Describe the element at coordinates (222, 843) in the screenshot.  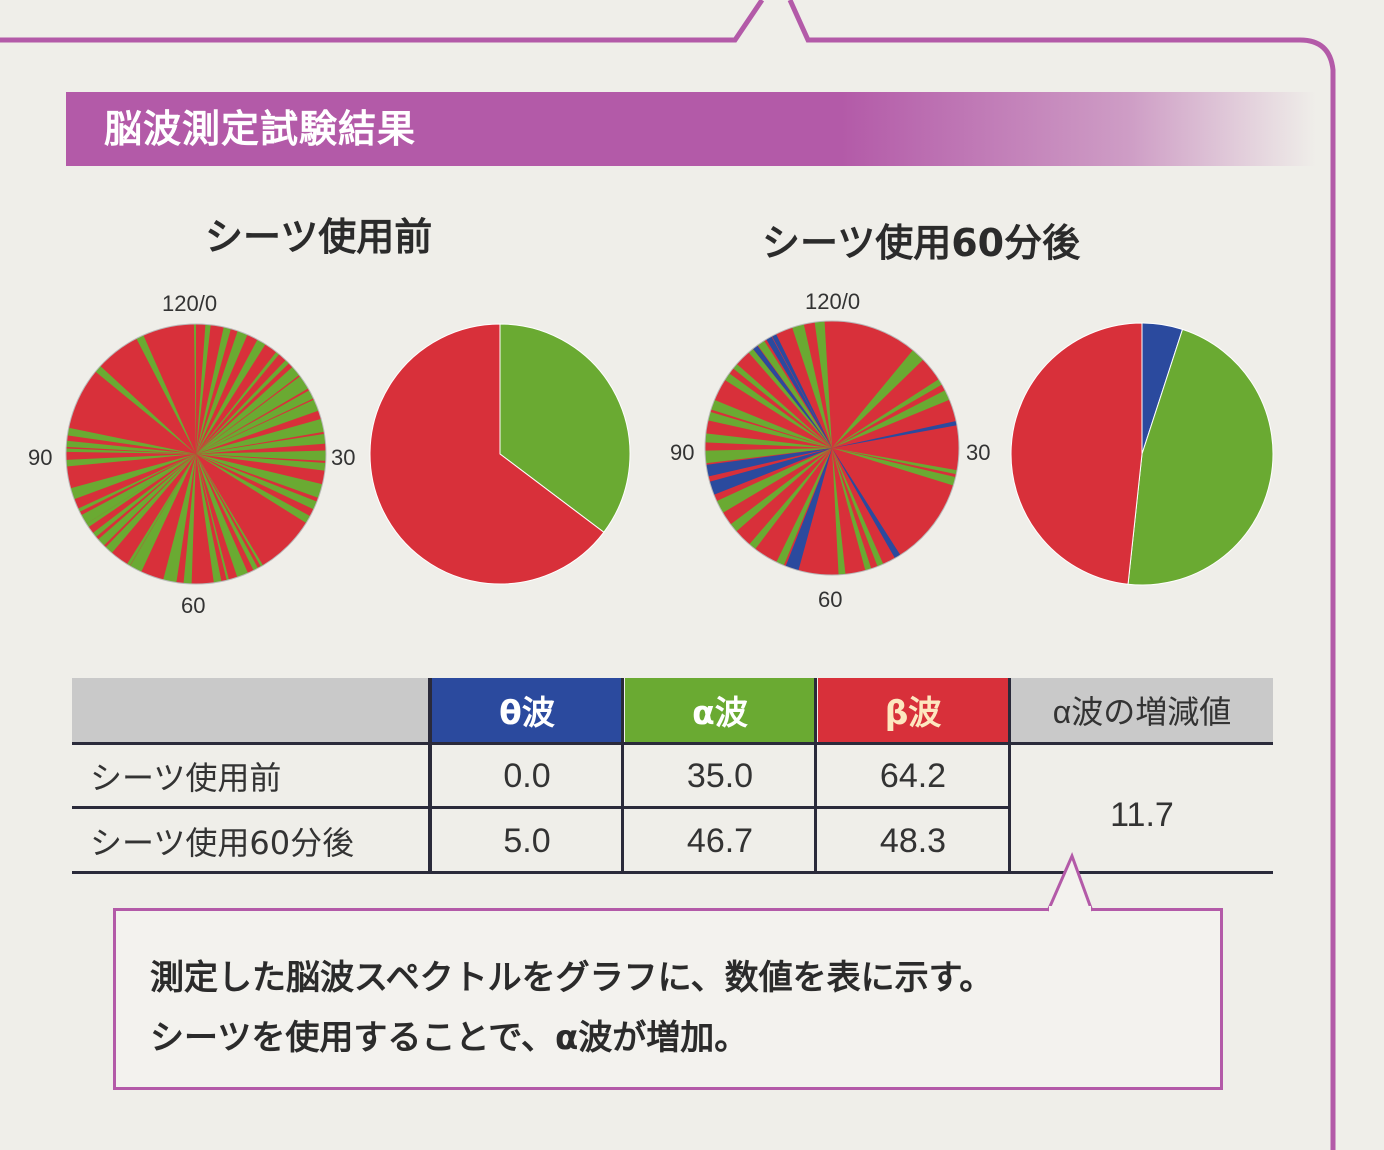
I see `table-row-label: シーツ使用60分後` at that location.